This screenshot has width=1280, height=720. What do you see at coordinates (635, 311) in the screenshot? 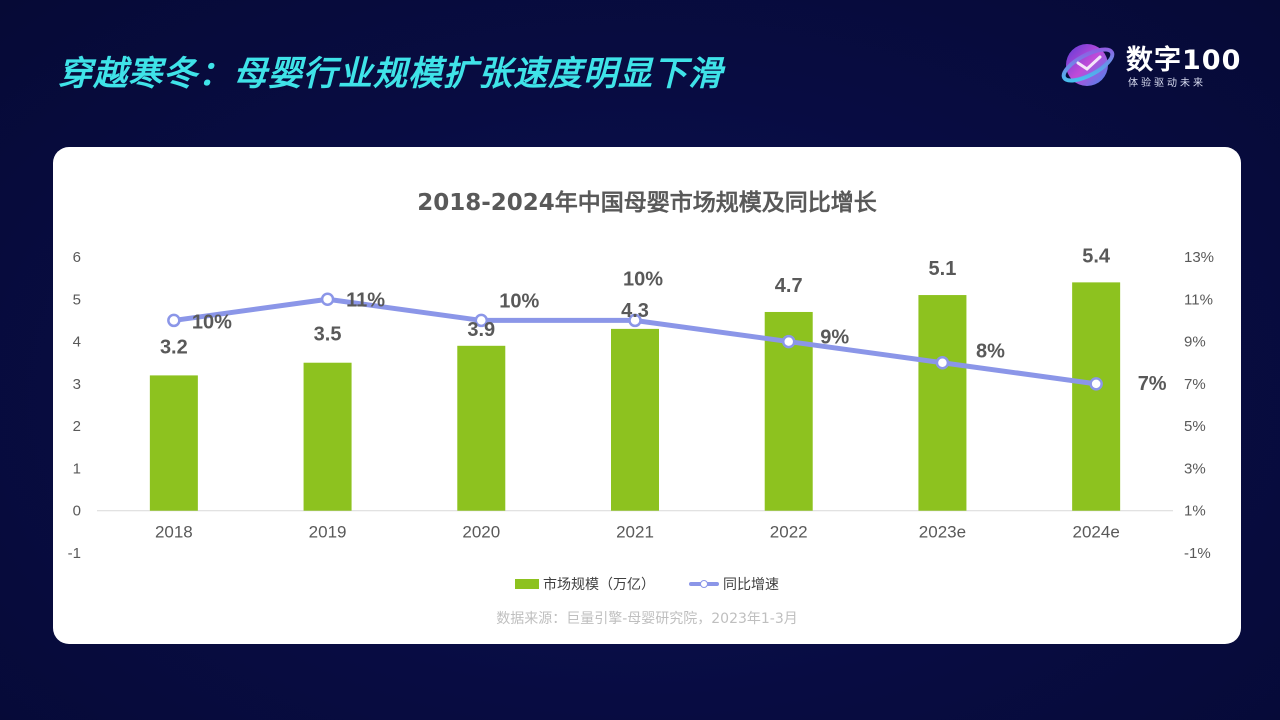
I see `bar-value-label: 4.3` at bounding box center [635, 311].